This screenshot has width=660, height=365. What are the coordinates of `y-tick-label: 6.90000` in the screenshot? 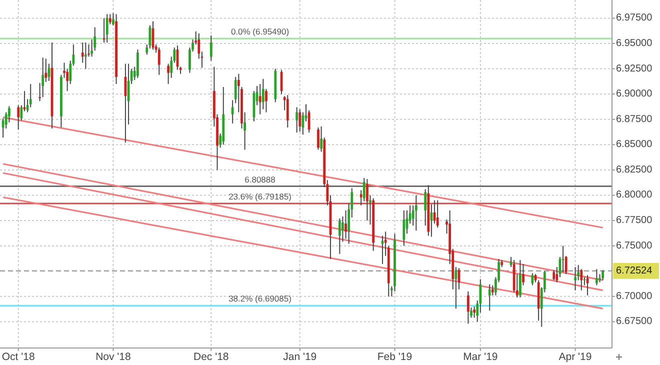 It's located at (634, 94).